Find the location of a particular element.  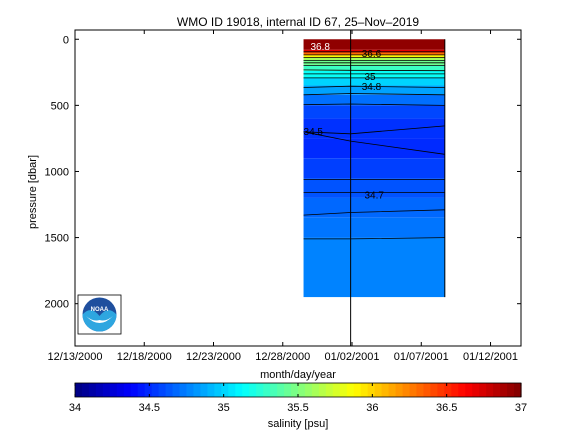

x-tick-label: 12/13/2000 is located at coordinates (74, 357).